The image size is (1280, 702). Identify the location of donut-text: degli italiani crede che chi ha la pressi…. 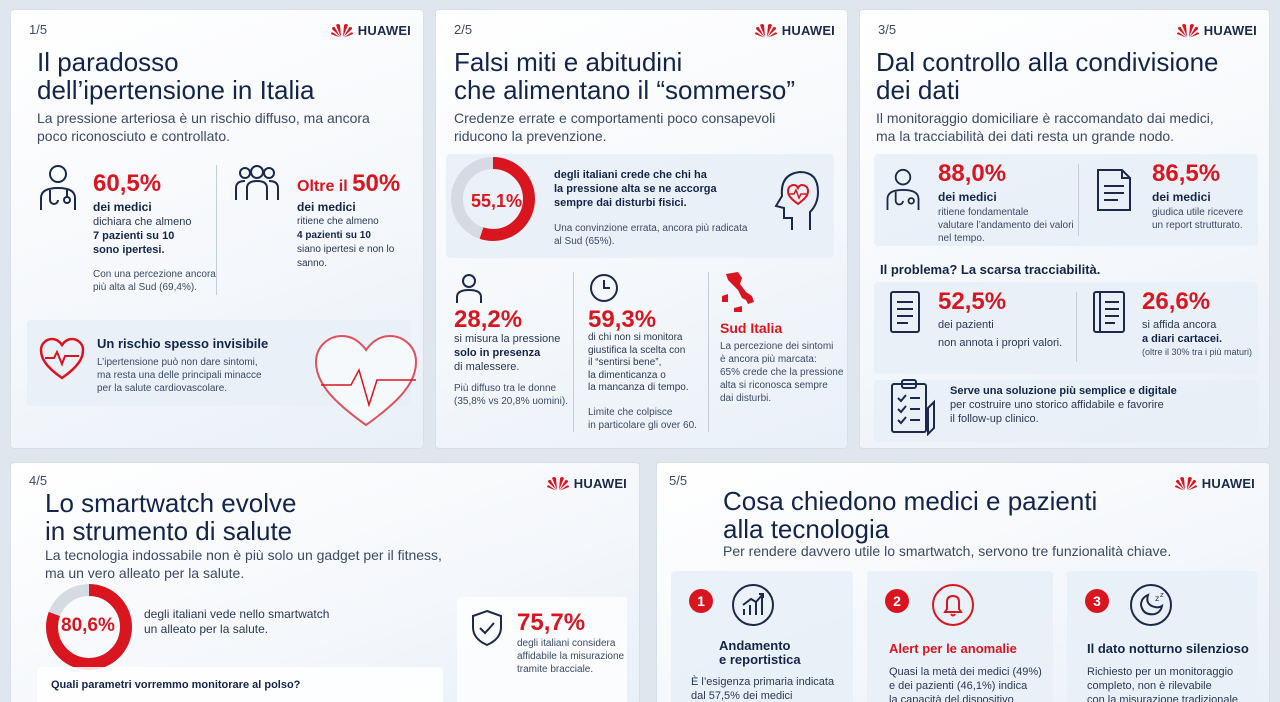
(635, 189).